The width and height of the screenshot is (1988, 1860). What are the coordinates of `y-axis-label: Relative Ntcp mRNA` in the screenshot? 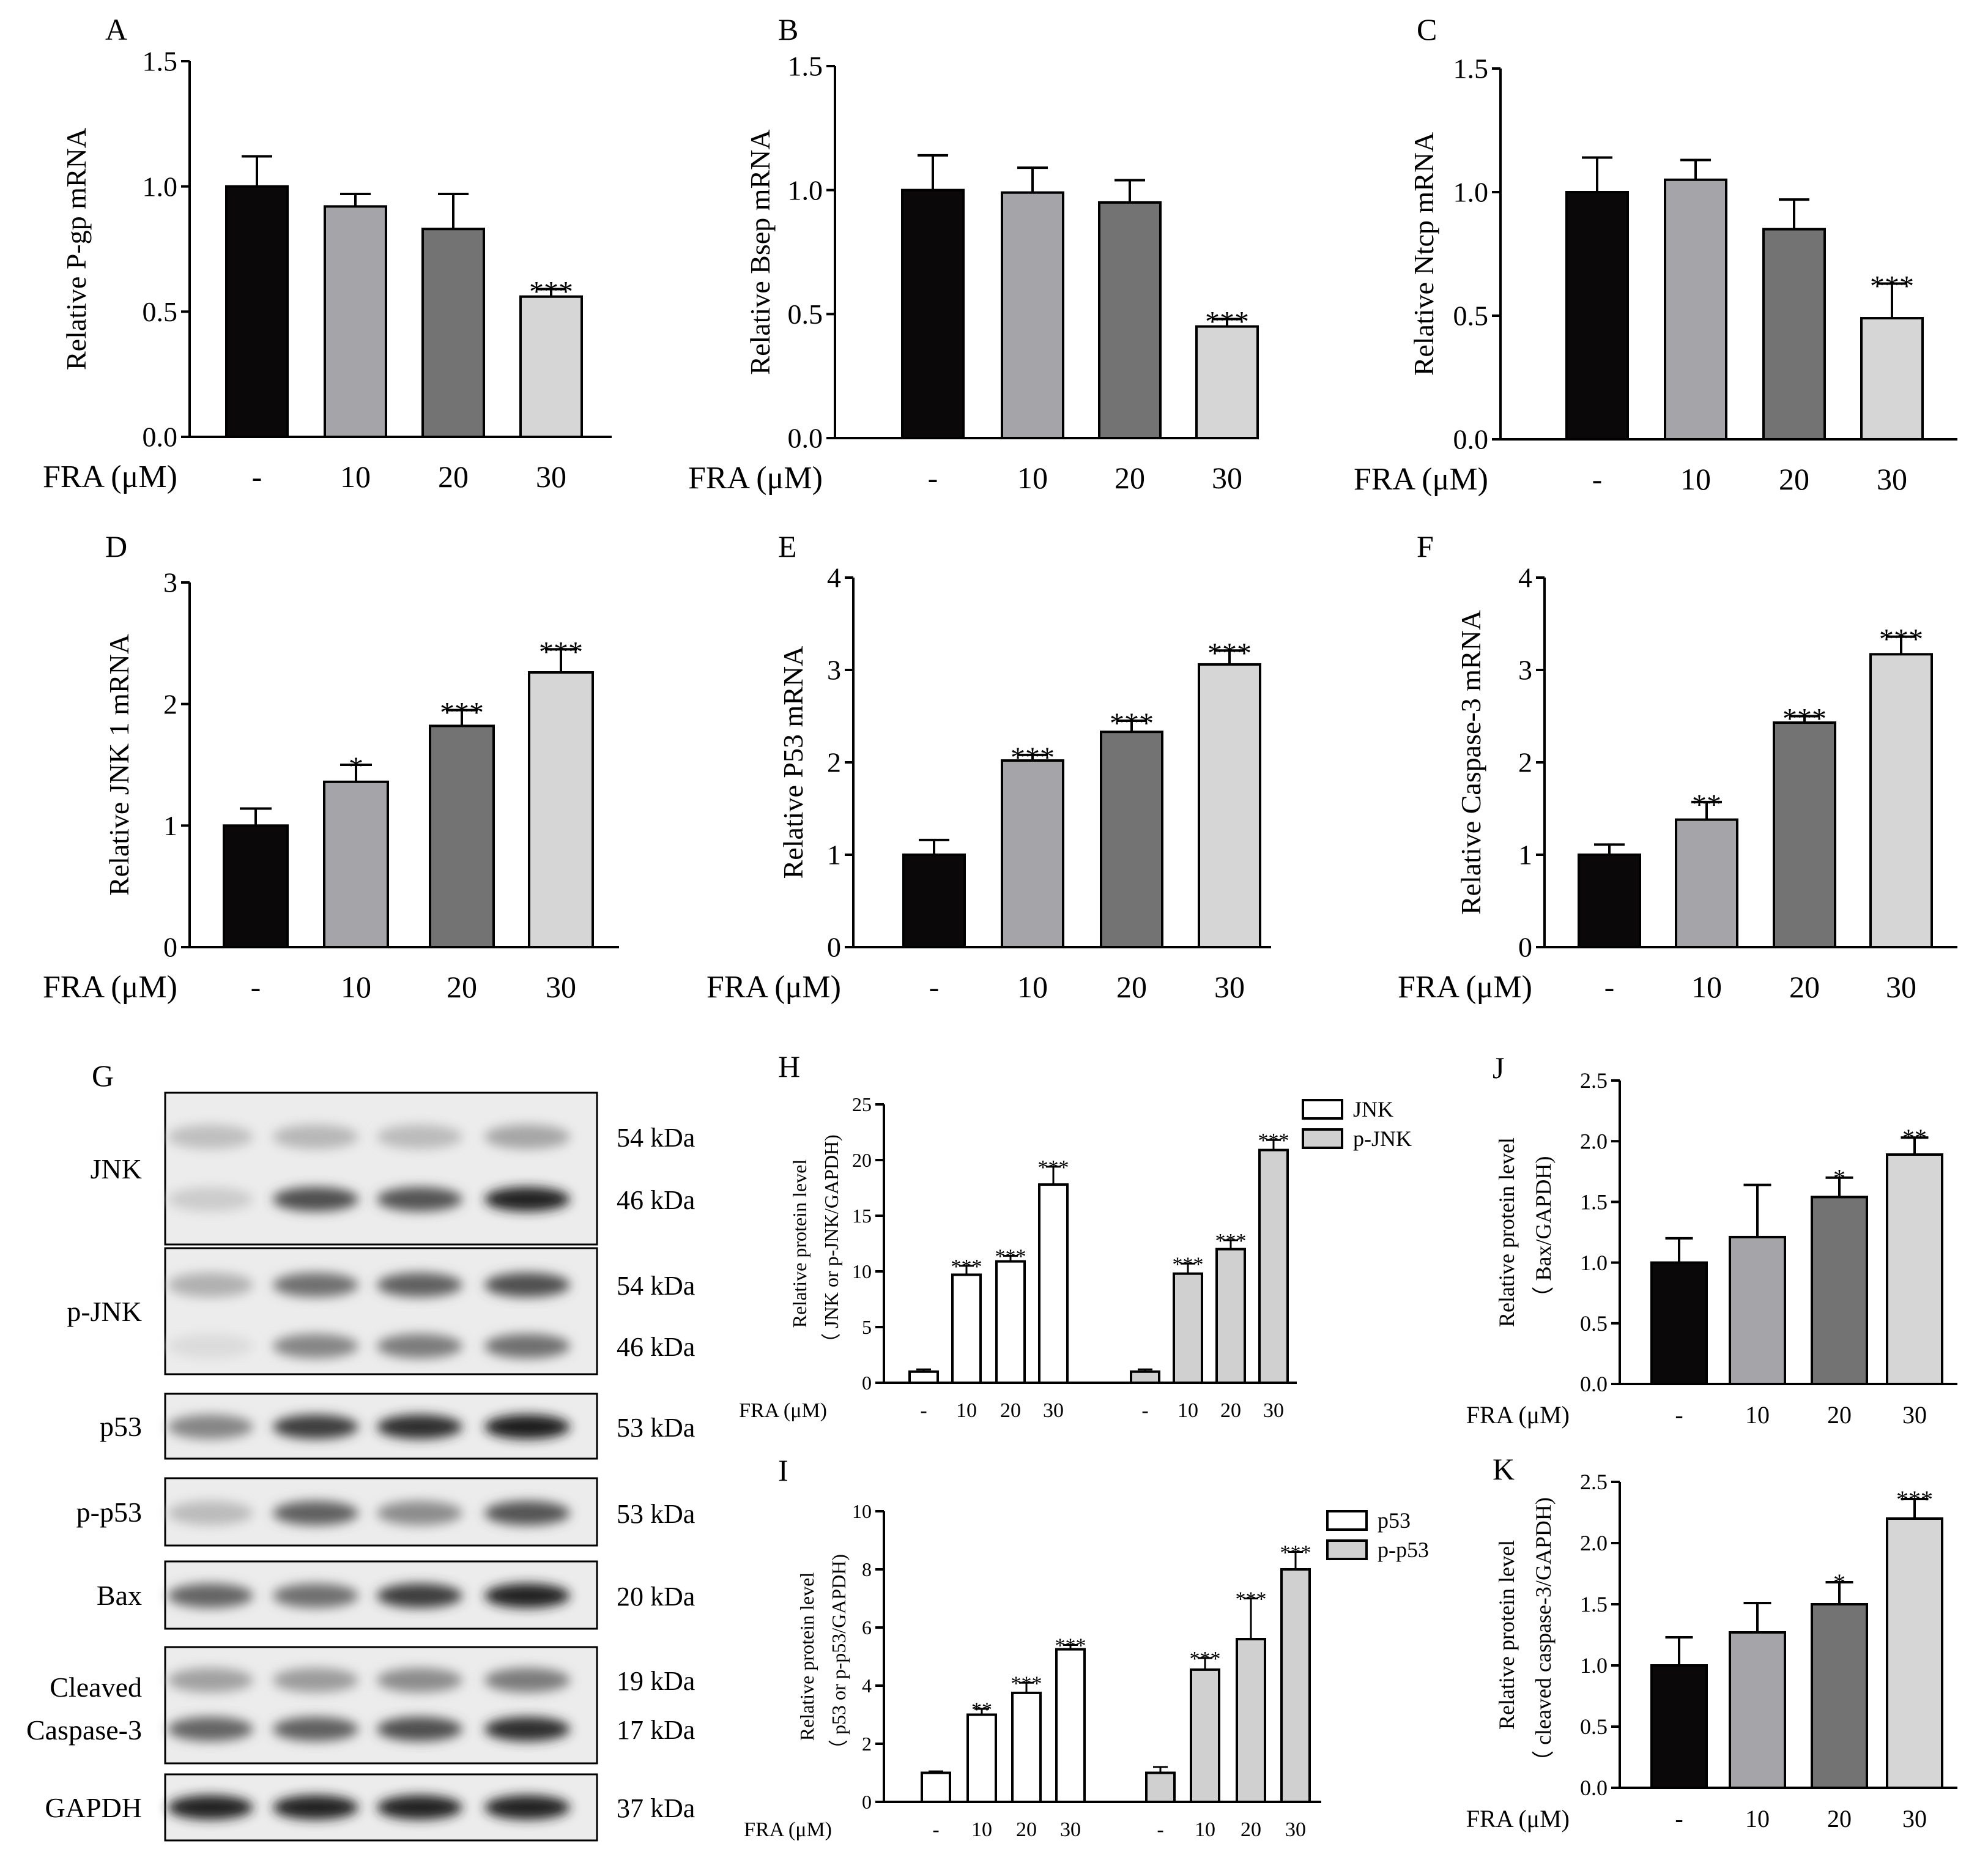 It's located at (1423, 254).